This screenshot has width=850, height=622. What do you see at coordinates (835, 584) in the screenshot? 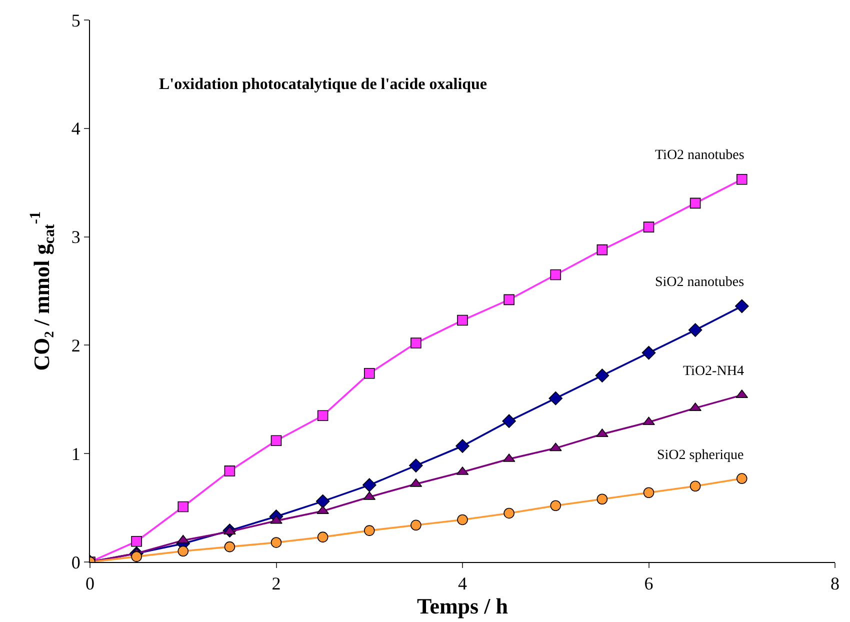
I see `x-tick-label: 8` at bounding box center [835, 584].